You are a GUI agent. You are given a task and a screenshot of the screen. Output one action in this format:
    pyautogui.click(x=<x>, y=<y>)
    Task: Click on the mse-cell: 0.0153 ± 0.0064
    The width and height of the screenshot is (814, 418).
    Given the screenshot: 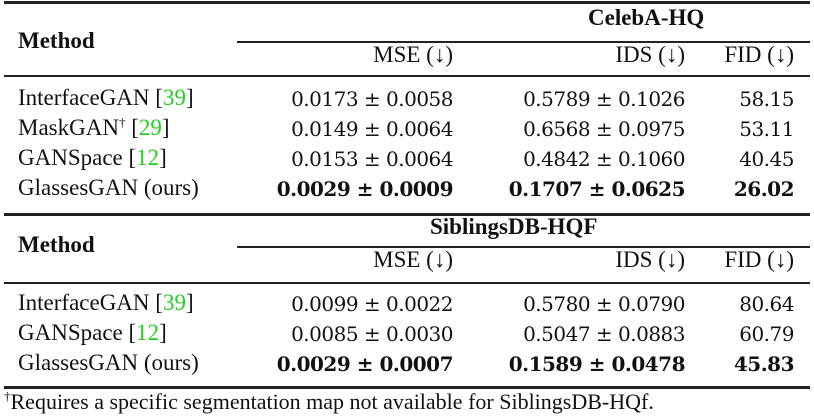 What is the action you would take?
    pyautogui.click(x=372, y=159)
    